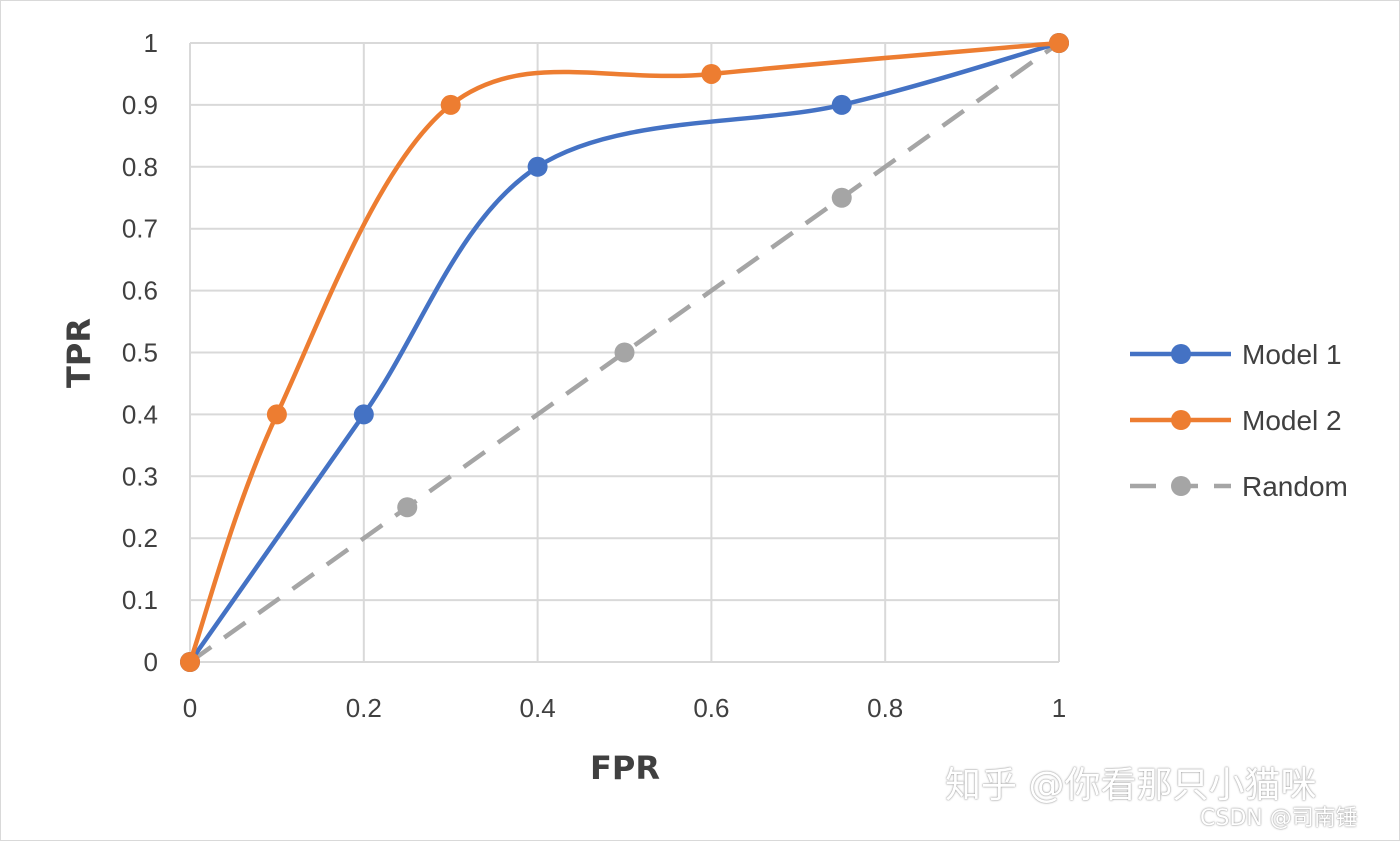 The width and height of the screenshot is (1400, 841). I want to click on legend-label: Model 1, so click(1292, 354).